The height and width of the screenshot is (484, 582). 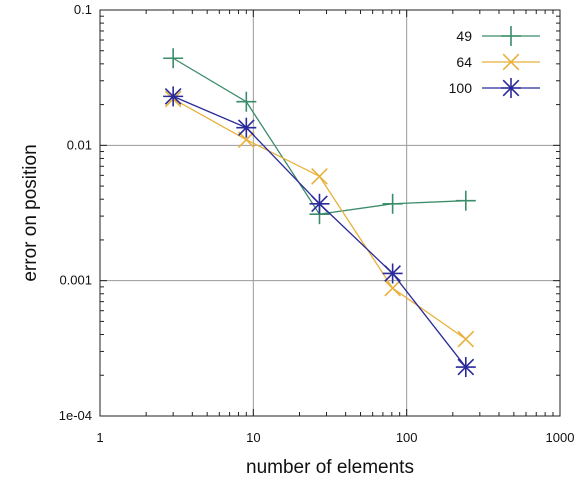 I want to click on x-axis-label: number of elements, so click(x=330, y=467).